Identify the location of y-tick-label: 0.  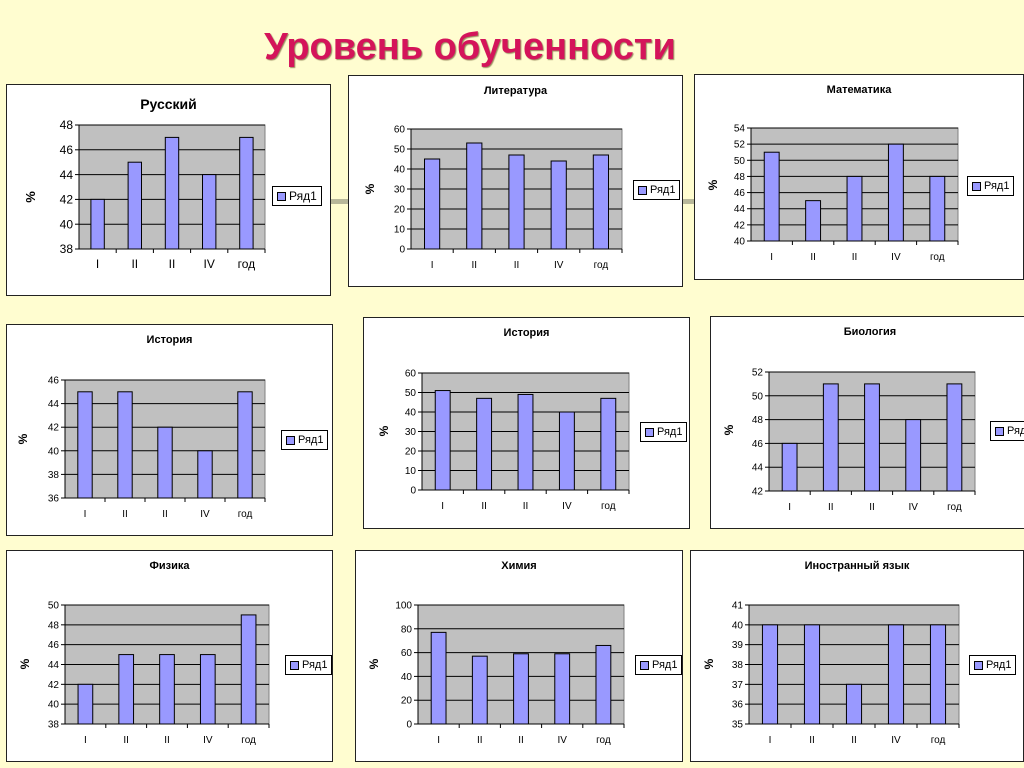
(402, 250).